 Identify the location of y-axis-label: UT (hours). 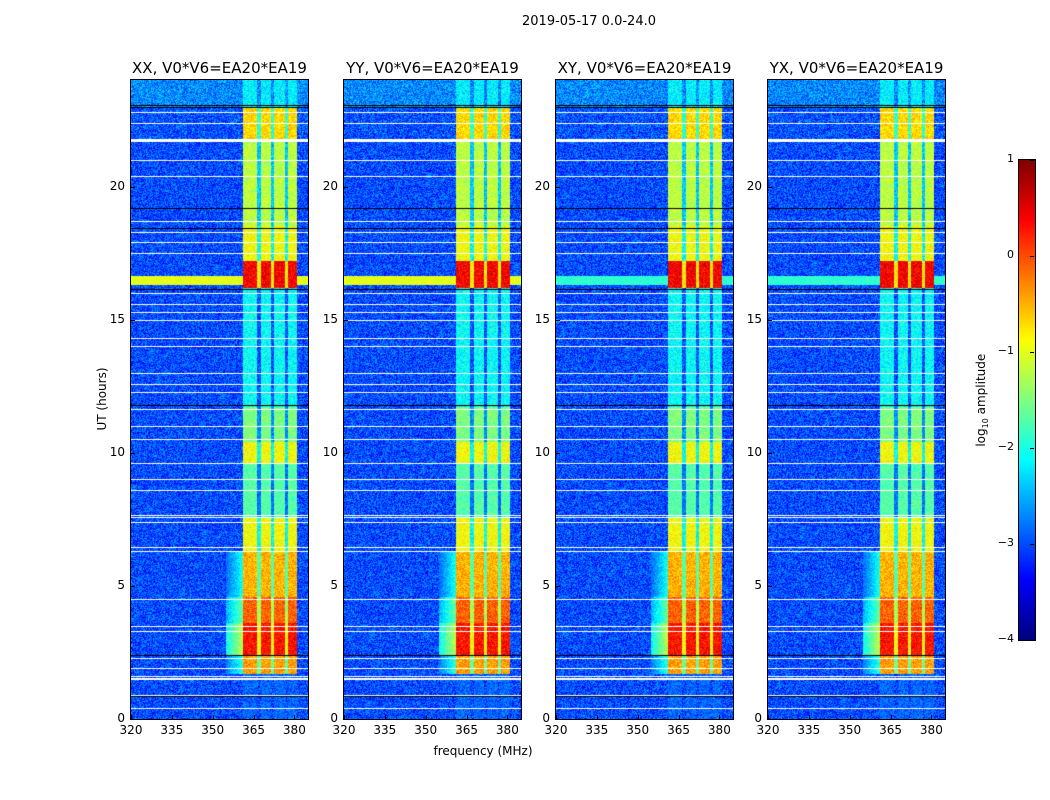
(102, 399).